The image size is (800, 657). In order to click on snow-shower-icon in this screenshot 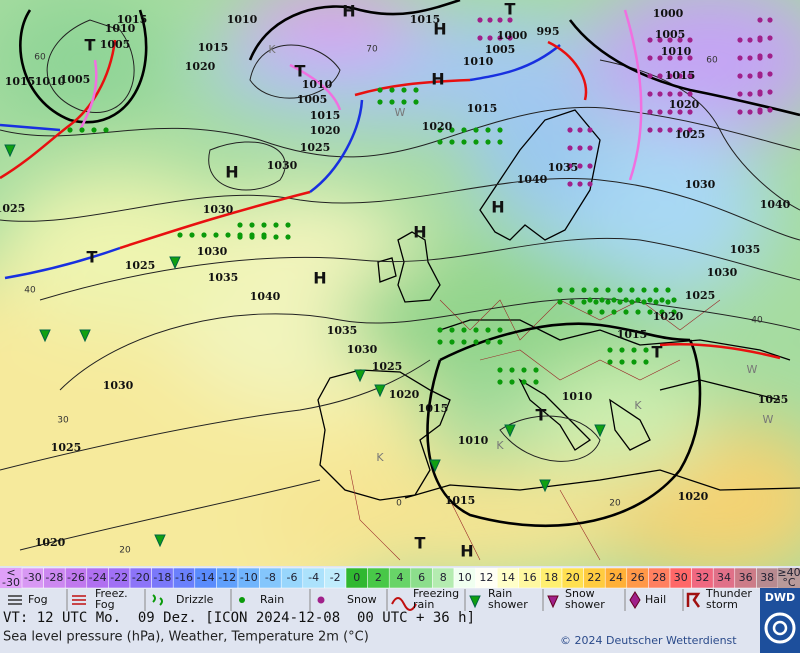, I will do `click(553, 602)`.